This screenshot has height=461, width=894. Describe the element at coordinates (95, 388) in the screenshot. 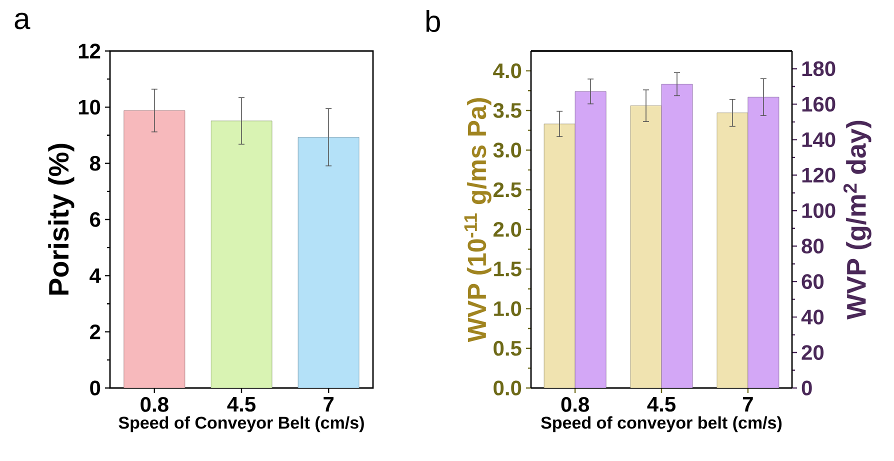

I see `y-tick-label: 0` at that location.